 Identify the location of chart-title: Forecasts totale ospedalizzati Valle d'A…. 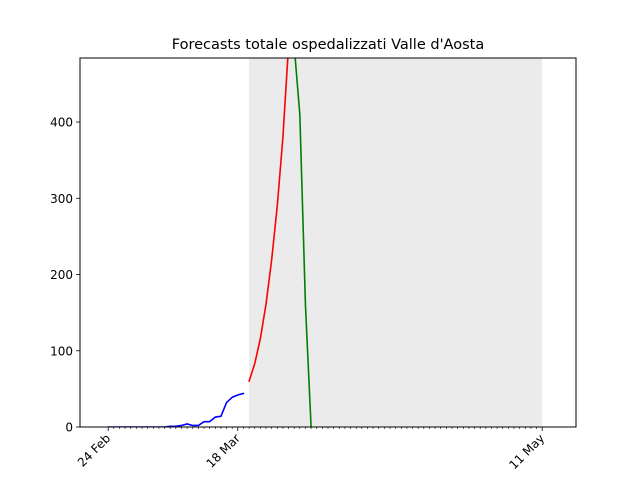
(328, 45).